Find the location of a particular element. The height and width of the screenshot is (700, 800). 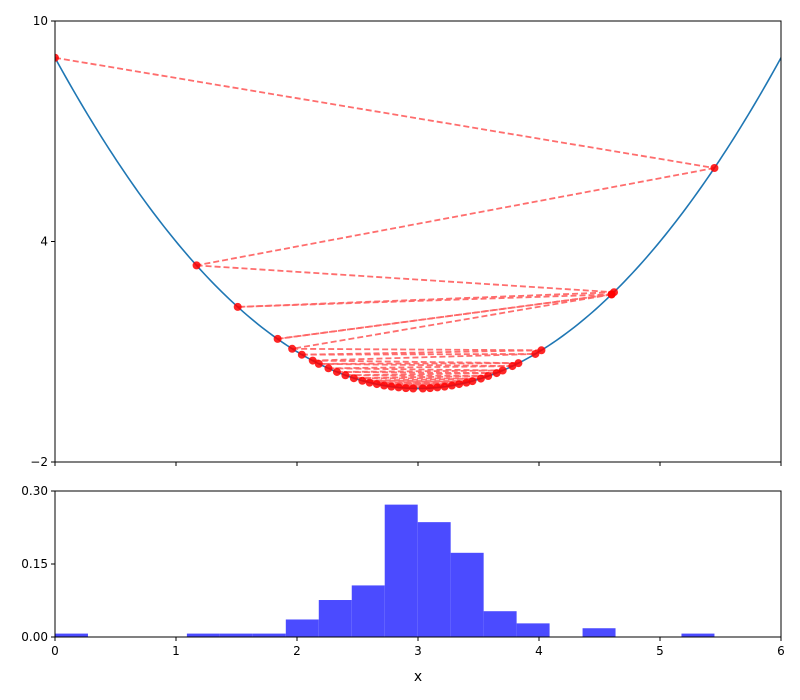

x-tick-label: 2 is located at coordinates (297, 651).